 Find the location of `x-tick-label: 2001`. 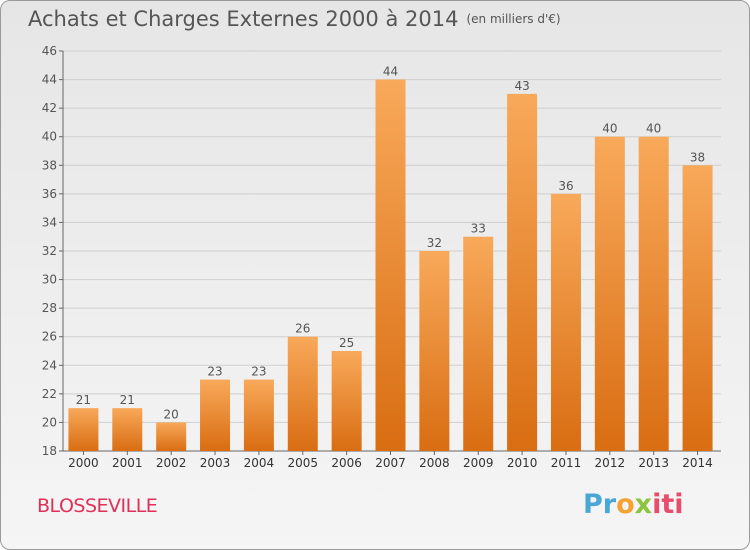

x-tick-label: 2001 is located at coordinates (127, 463).